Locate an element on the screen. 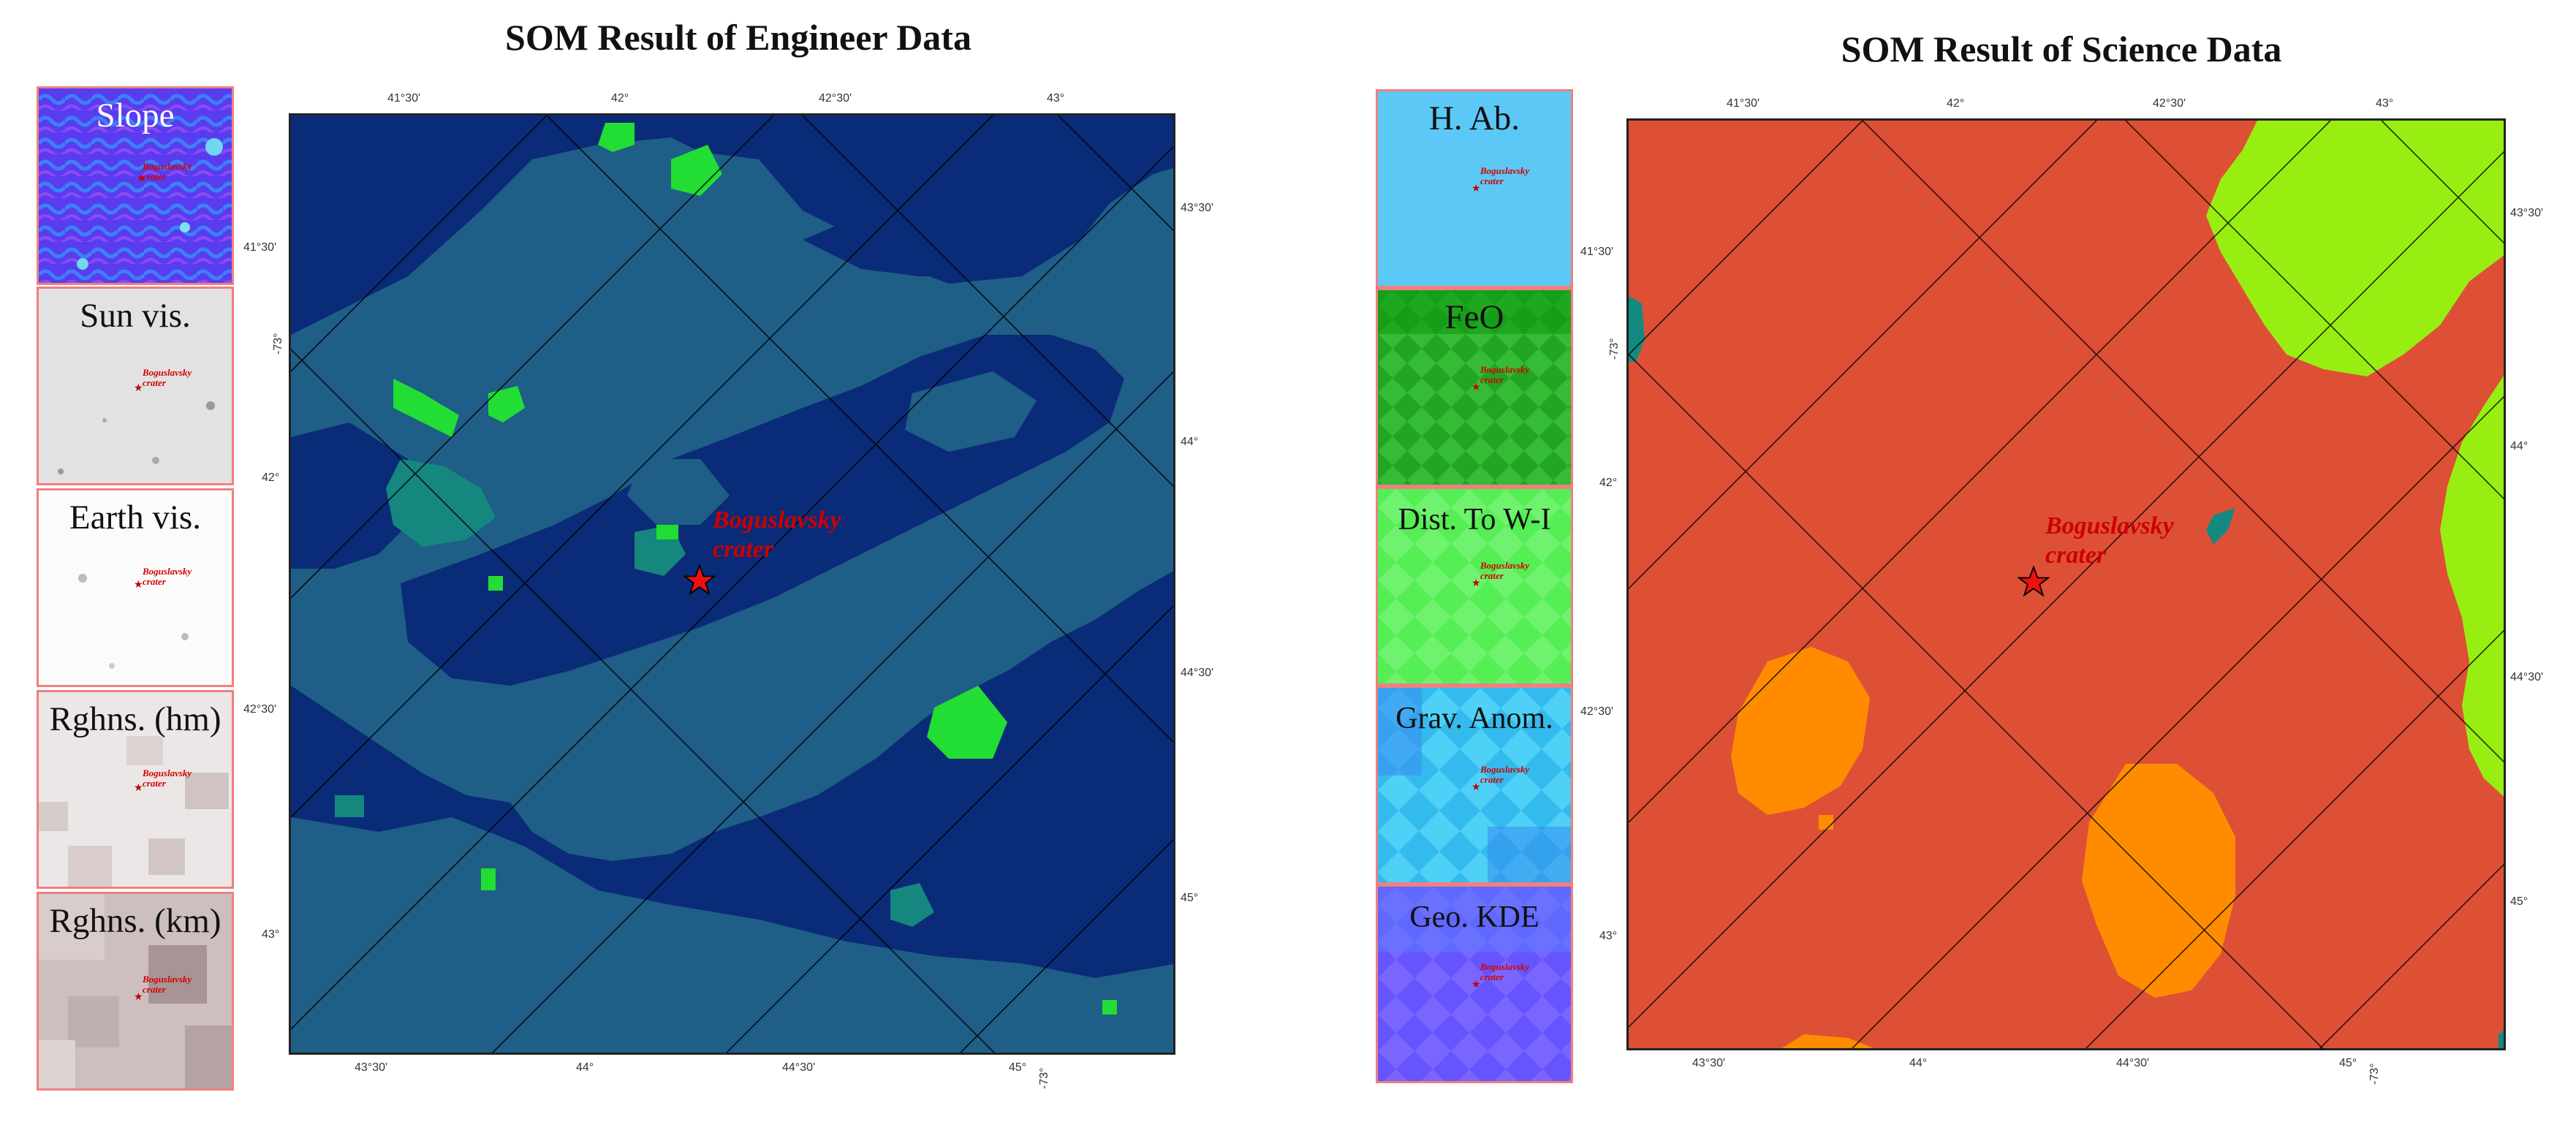  science-panel-title: SOM Result of Science Data is located at coordinates (2061, 49).